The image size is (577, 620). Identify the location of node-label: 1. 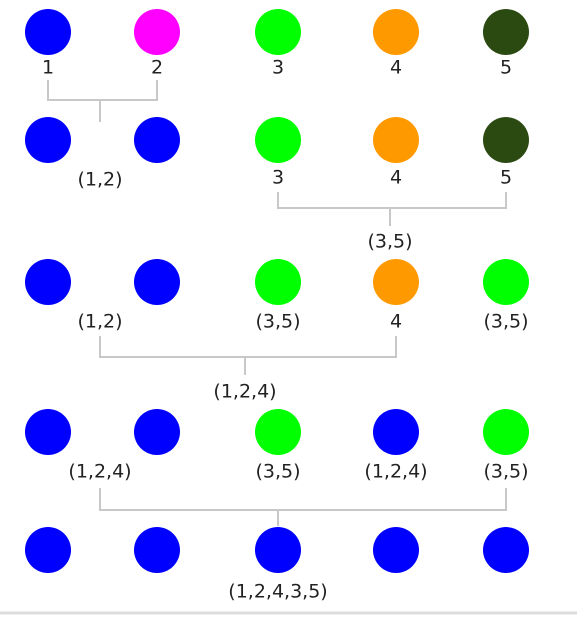
(48, 68).